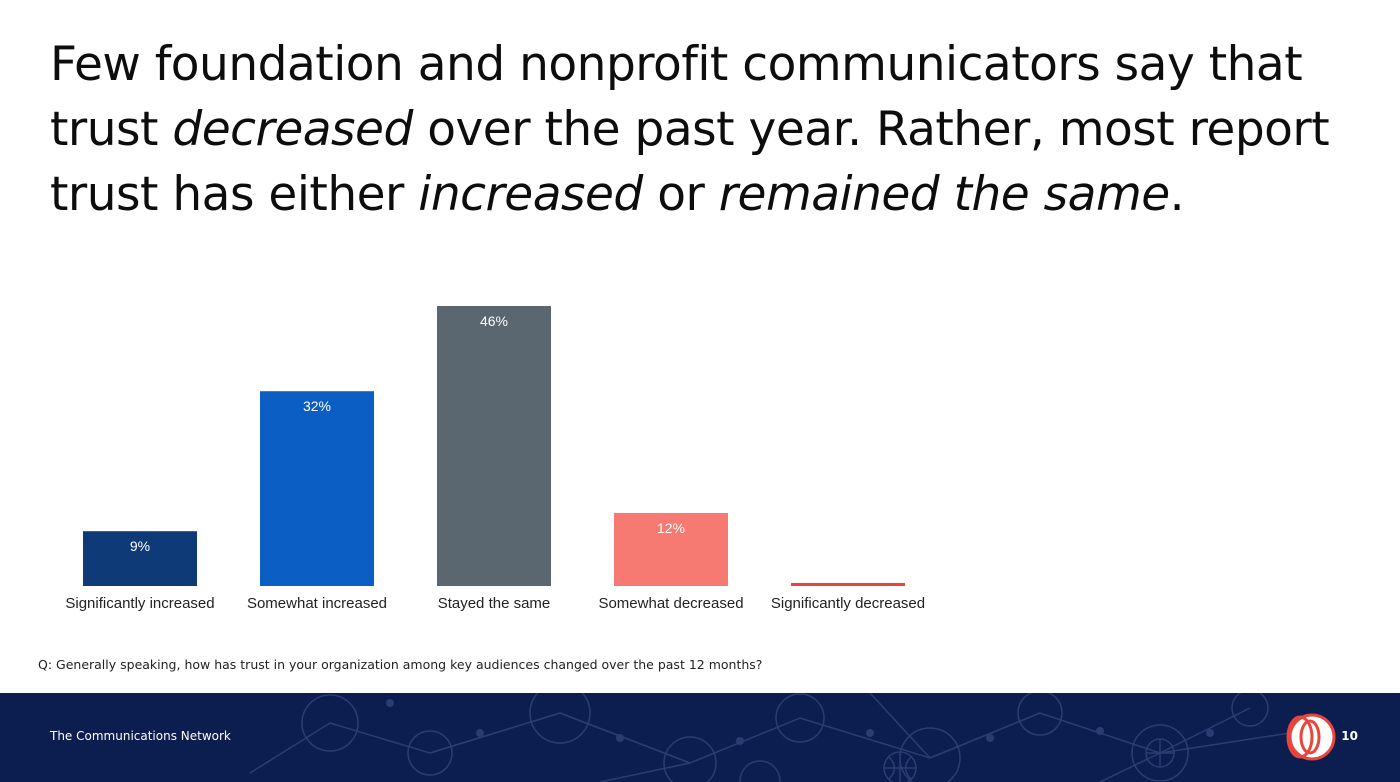 The image size is (1400, 782). I want to click on communications-network-logo-icon, so click(1311, 737).